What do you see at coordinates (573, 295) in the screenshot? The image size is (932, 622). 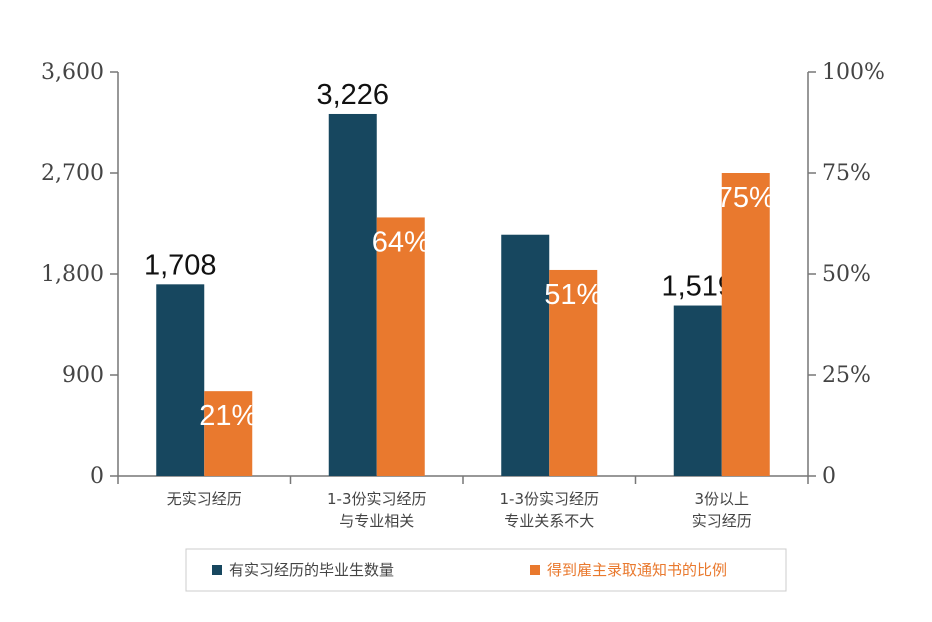 I see `data-label-offer-ratio: 51%` at bounding box center [573, 295].